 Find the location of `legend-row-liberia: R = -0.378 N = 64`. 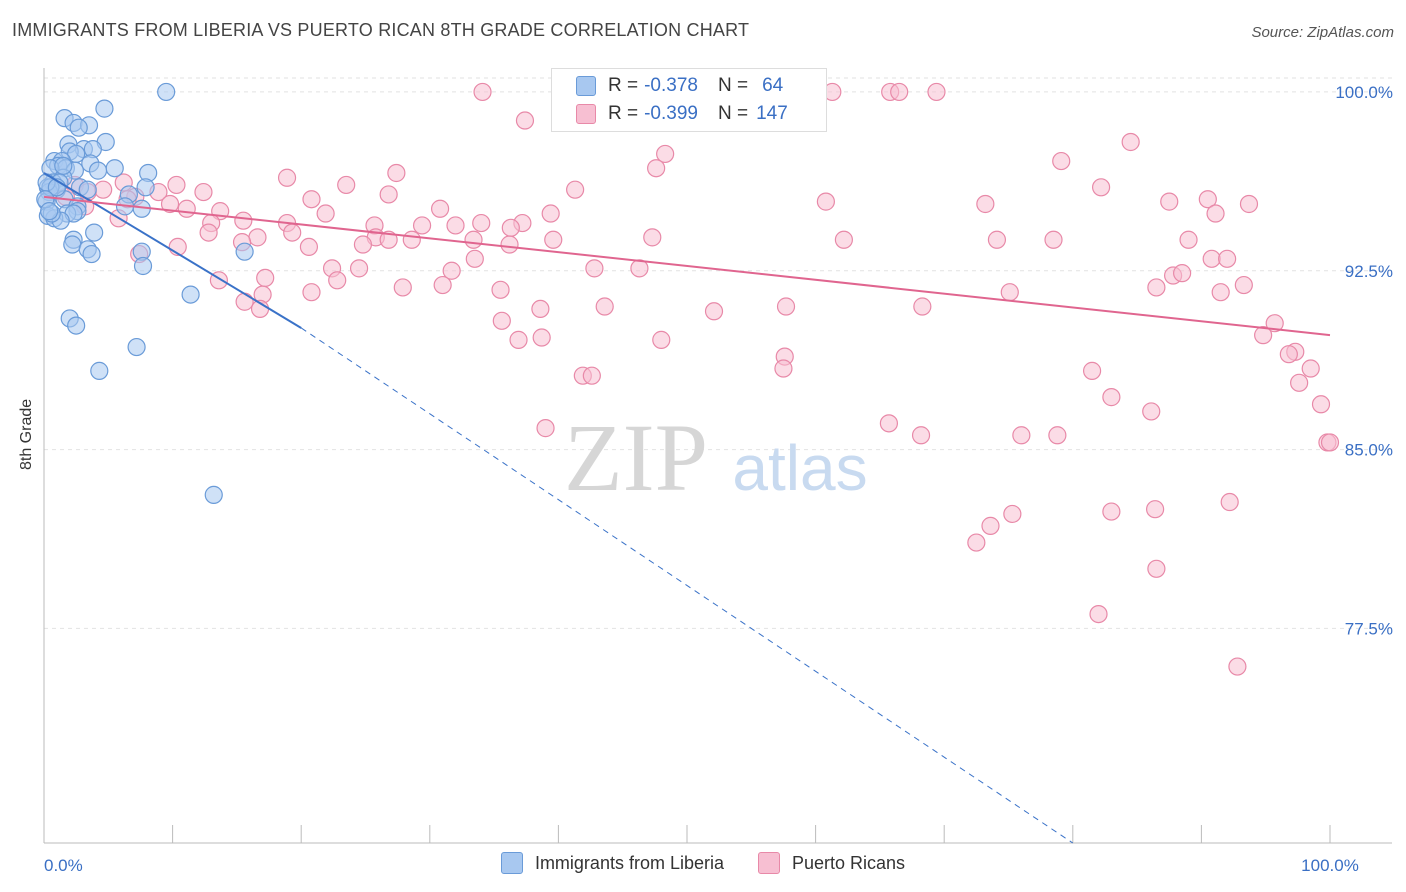

legend-row-liberia: R = -0.378 N = 64 is located at coordinates (679, 86).